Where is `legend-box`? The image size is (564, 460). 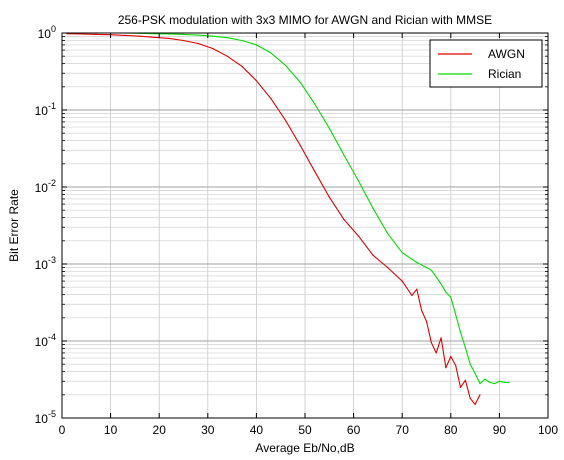 legend-box is located at coordinates (486, 63).